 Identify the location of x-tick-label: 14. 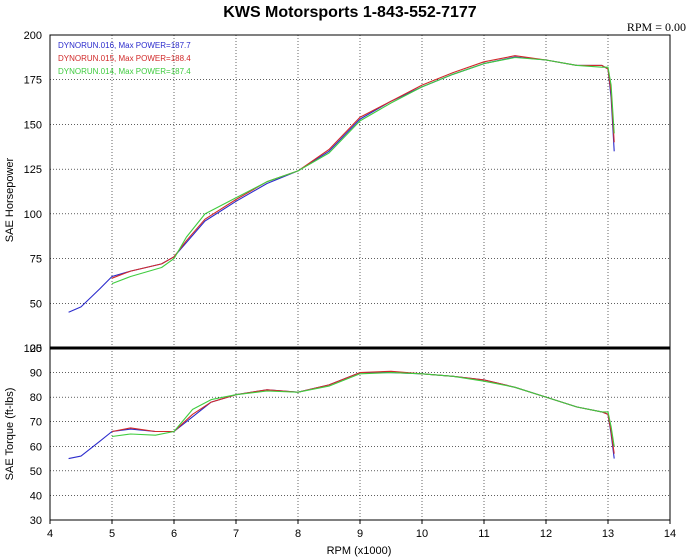
(670, 534).